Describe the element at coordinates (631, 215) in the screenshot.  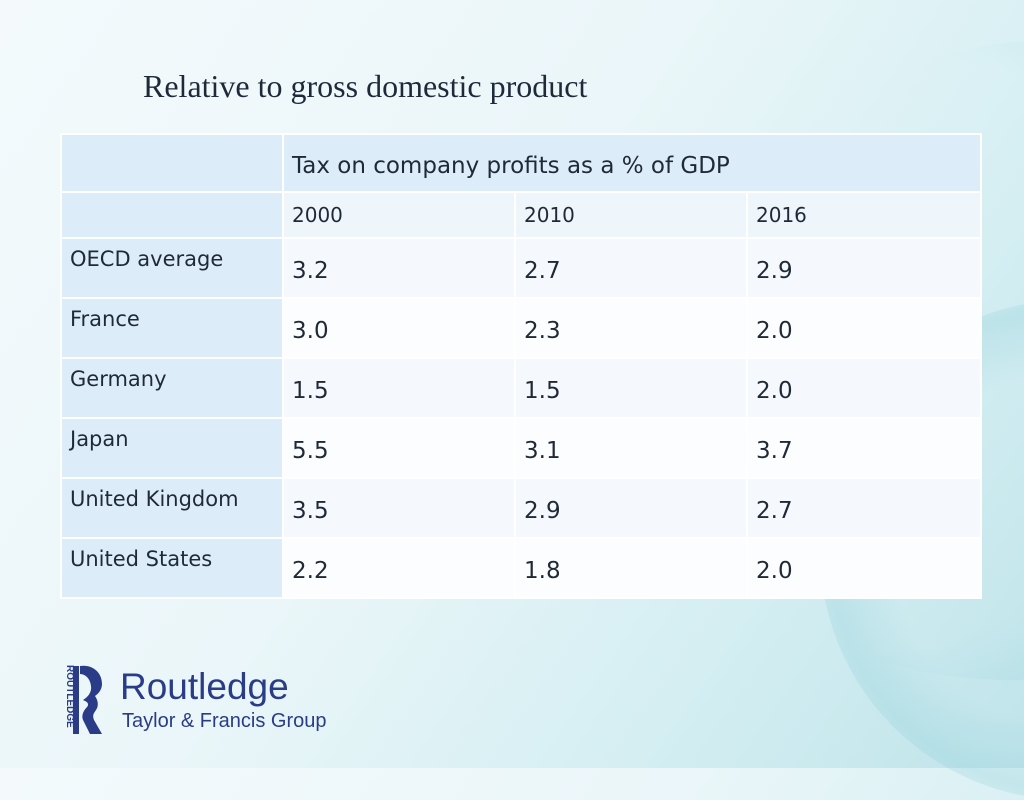
I see `year-2010: 2010` at that location.